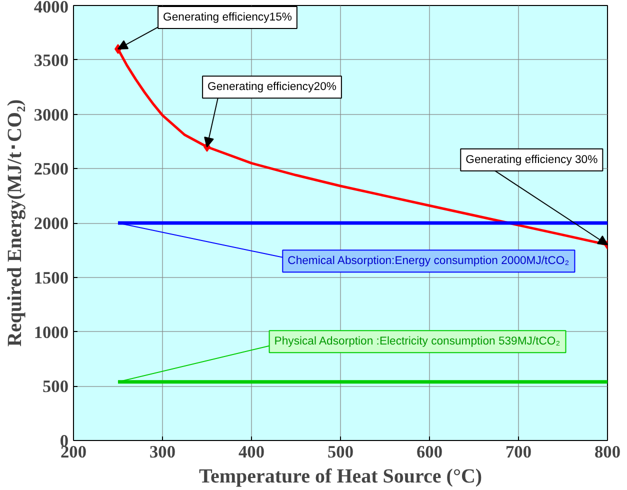 This screenshot has width=627, height=490. What do you see at coordinates (51, 114) in the screenshot?
I see `y-tick-label: 3000` at bounding box center [51, 114].